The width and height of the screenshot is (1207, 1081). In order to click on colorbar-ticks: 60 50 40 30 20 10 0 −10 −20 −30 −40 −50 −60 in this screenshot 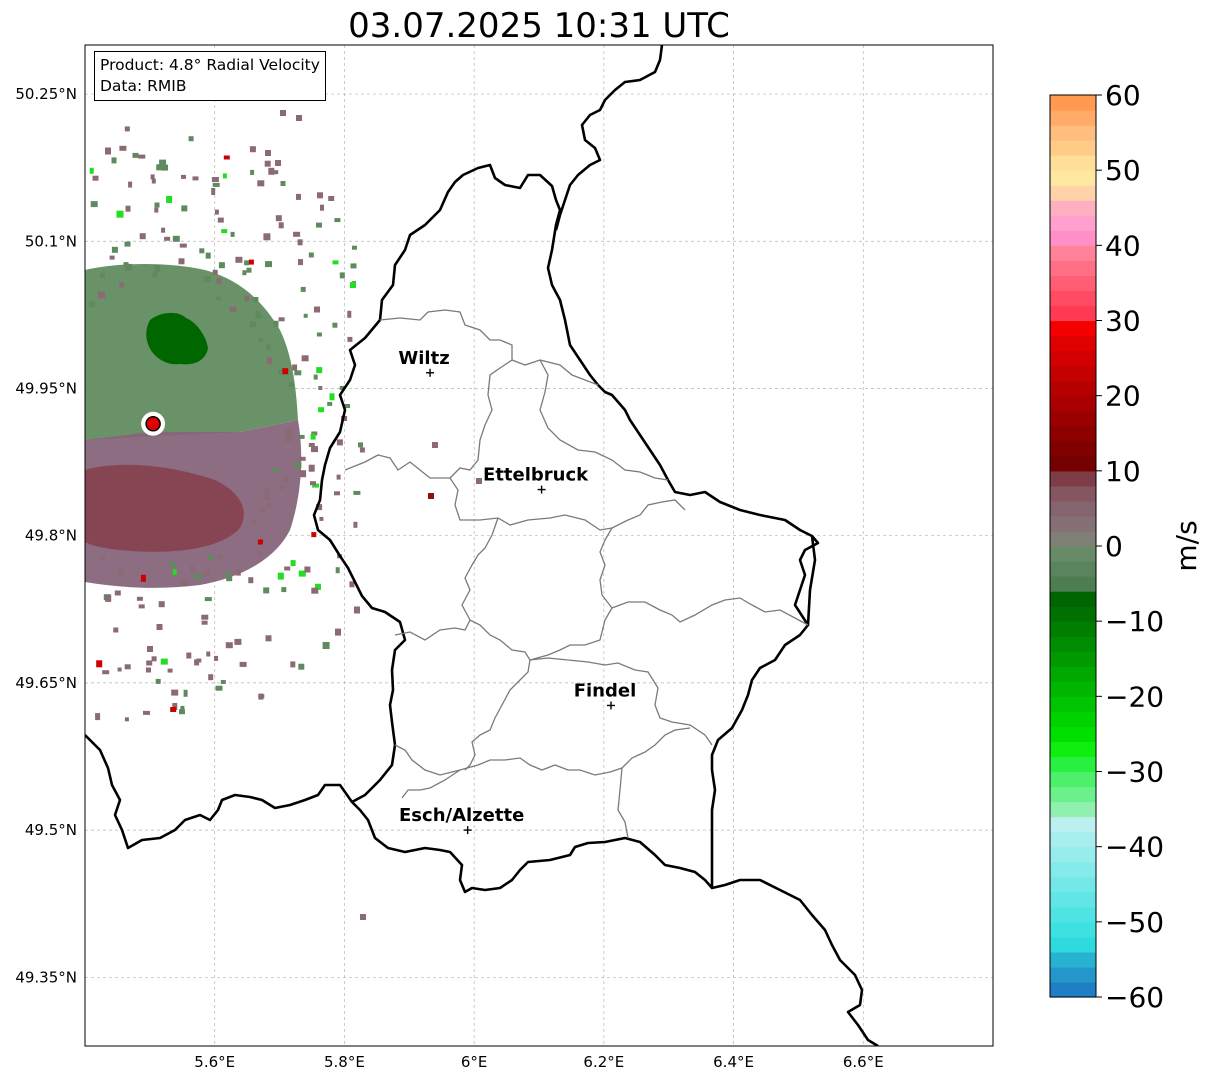, I will do `click(1130, 546)`.